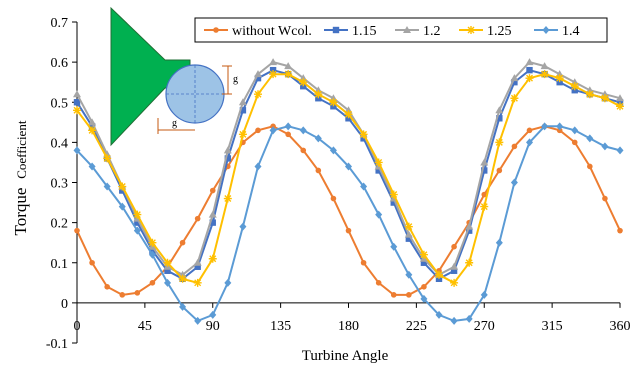 This screenshot has width=632, height=367. Describe the element at coordinates (552, 326) in the screenshot. I see `x-tick-label: 315` at that location.